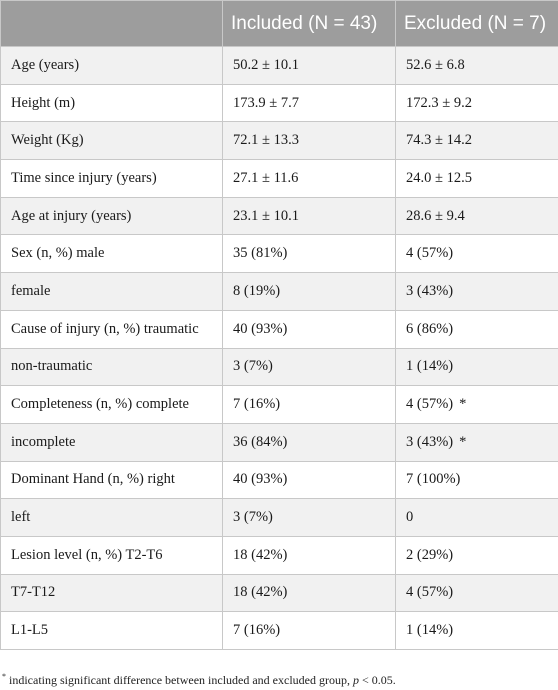 Image resolution: width=558 pixels, height=690 pixels. Describe the element at coordinates (476, 216) in the screenshot. I see `excluded-cell: 28.6 ± 9.4` at that location.